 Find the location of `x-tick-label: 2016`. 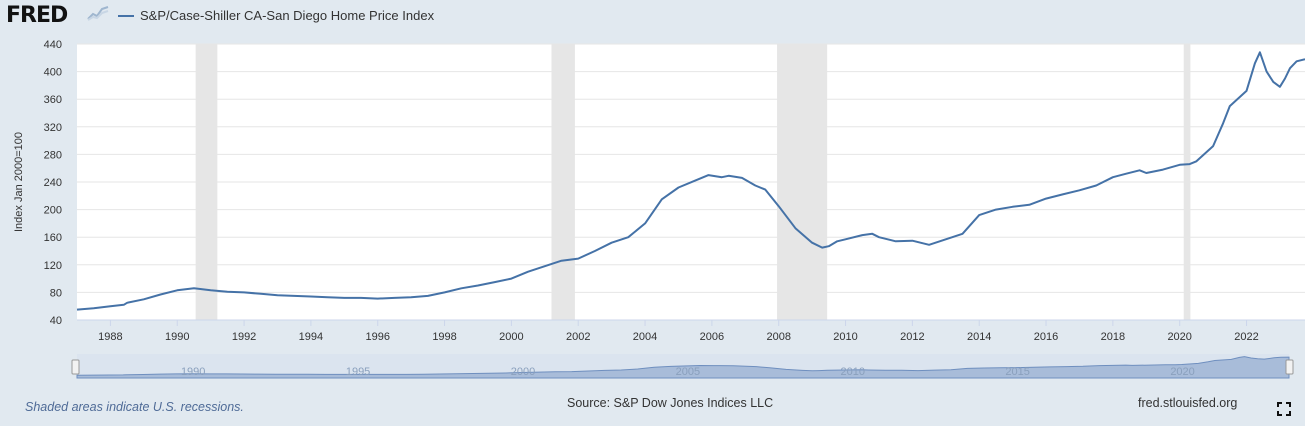

x-tick-label: 2016 is located at coordinates (1046, 337).